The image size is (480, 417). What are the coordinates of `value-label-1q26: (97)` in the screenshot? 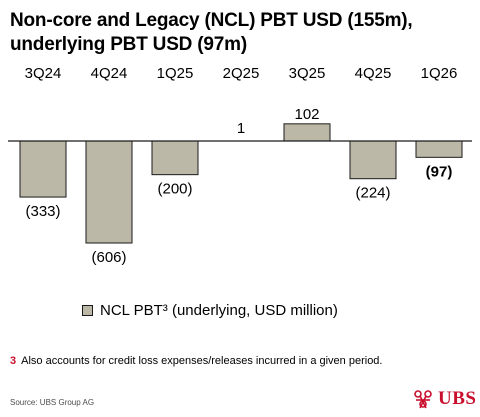 It's located at (439, 171).